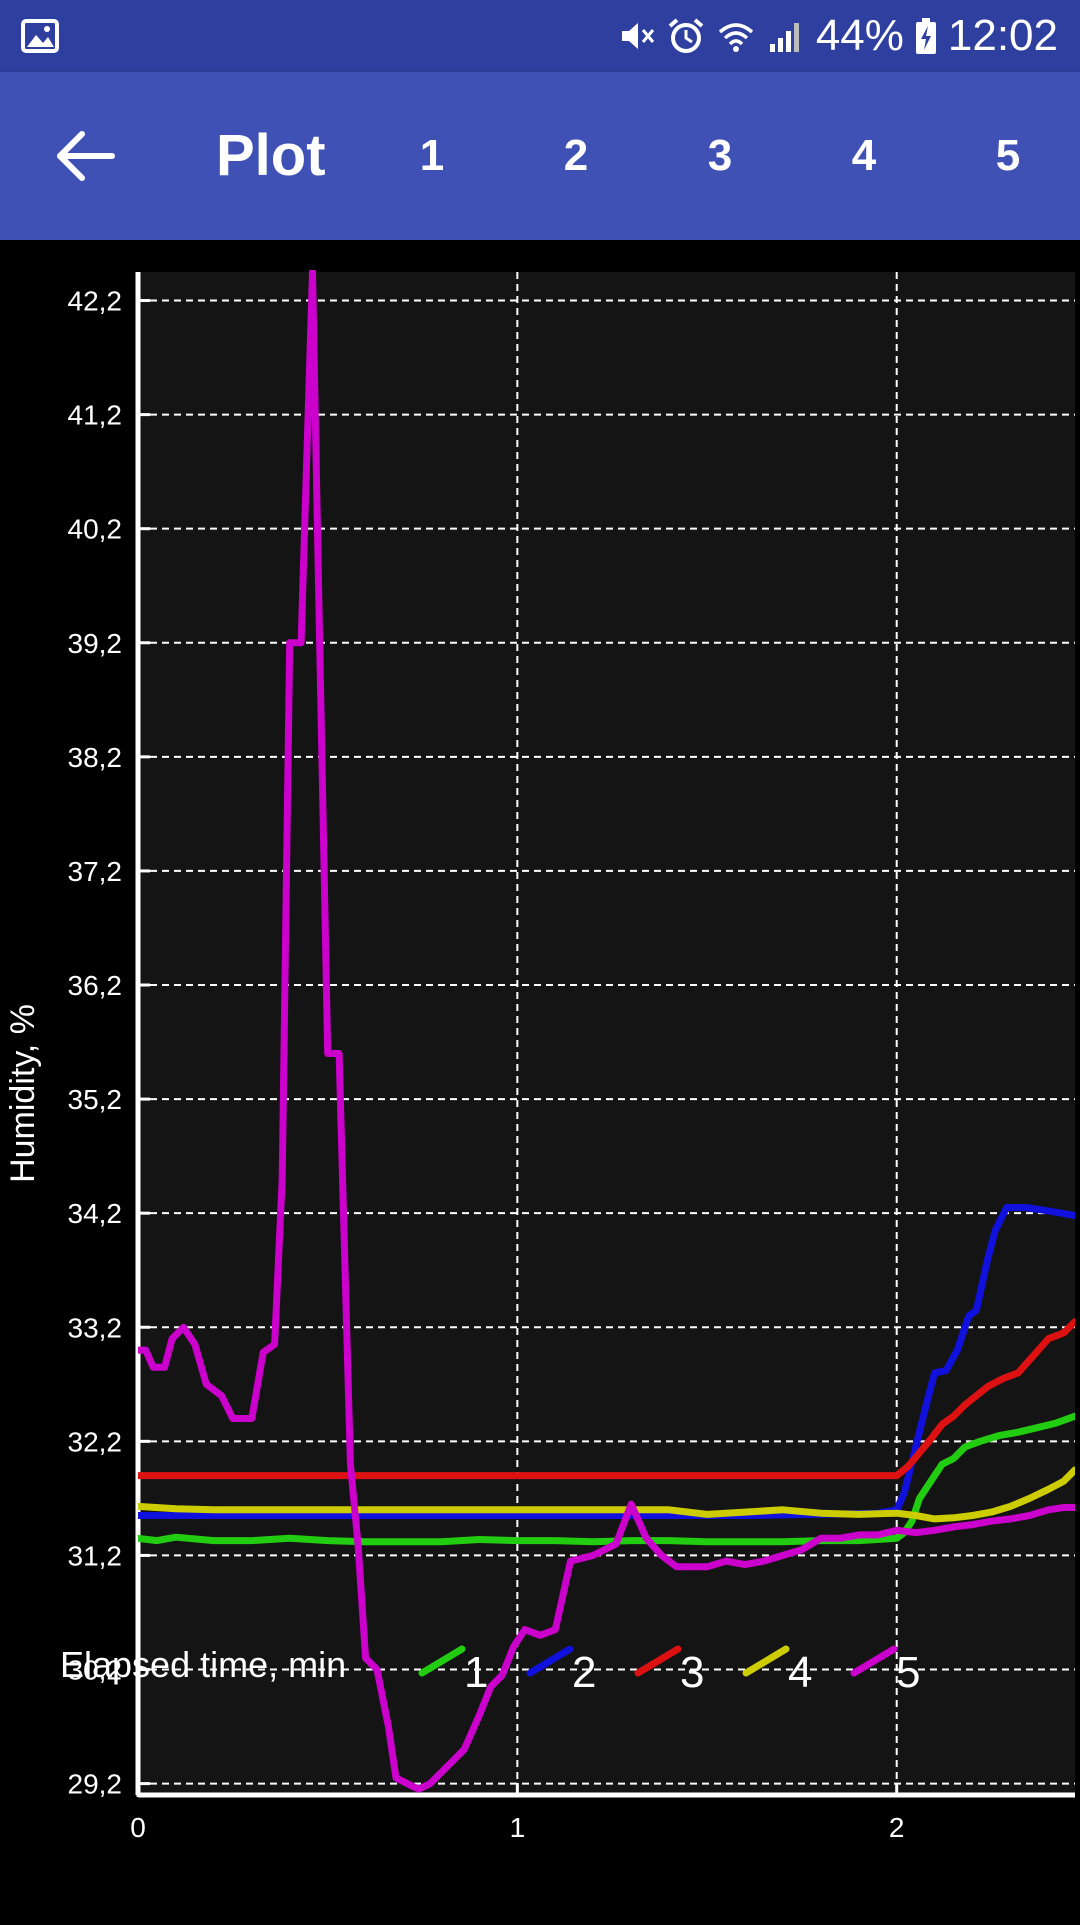 Image resolution: width=1080 pixels, height=1925 pixels. Describe the element at coordinates (1008, 155) in the screenshot. I see `tab-5: 5` at that location.